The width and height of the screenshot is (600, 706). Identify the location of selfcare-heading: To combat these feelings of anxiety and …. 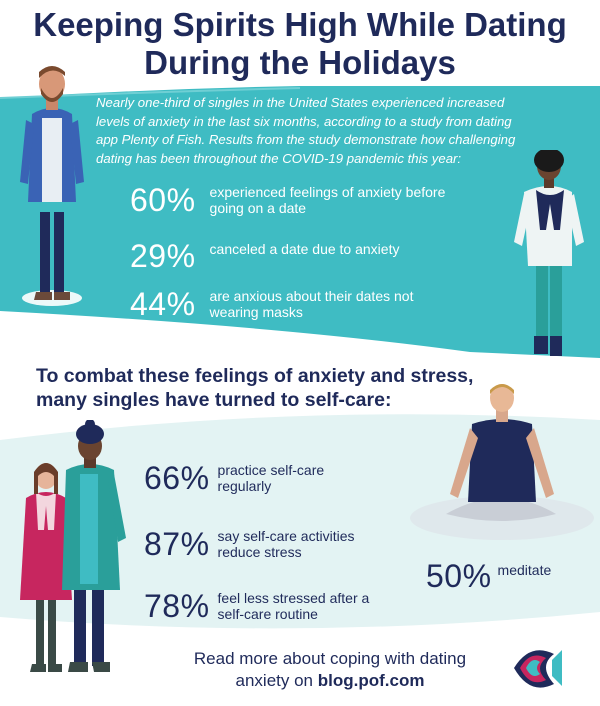
(286, 388).